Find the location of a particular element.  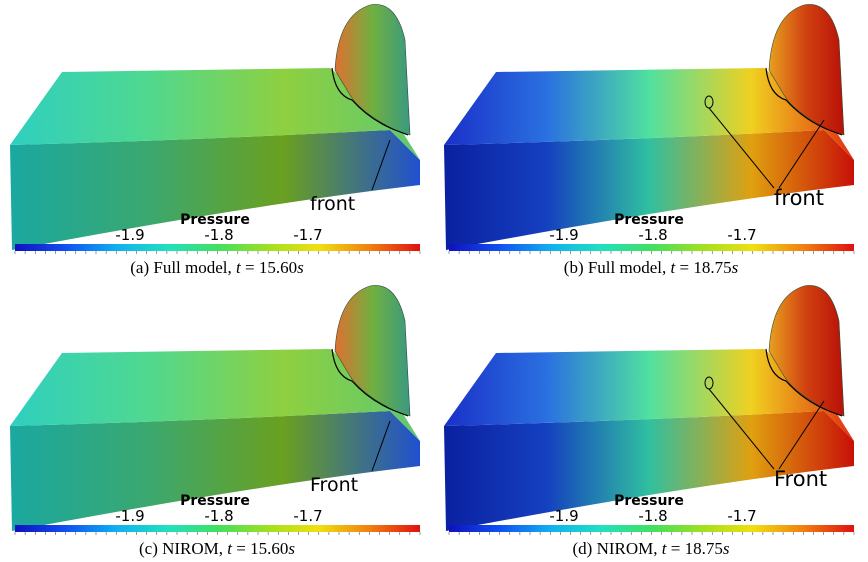

caption: (d) NIROM, t = 18.75s is located at coordinates (651, 549).